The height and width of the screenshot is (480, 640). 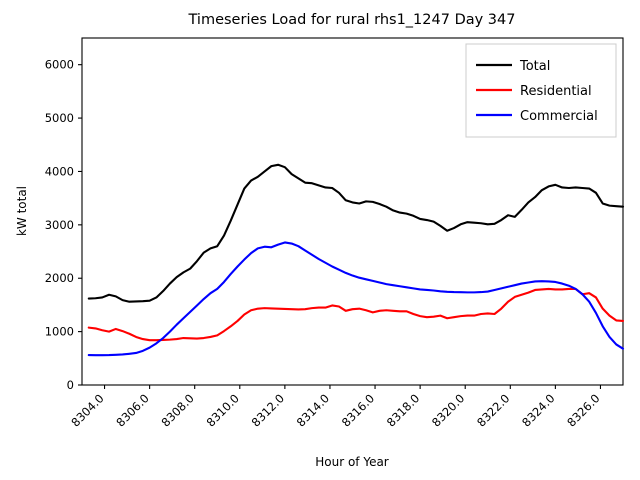 I want to click on y-tick-label: 2000, so click(x=59, y=278).